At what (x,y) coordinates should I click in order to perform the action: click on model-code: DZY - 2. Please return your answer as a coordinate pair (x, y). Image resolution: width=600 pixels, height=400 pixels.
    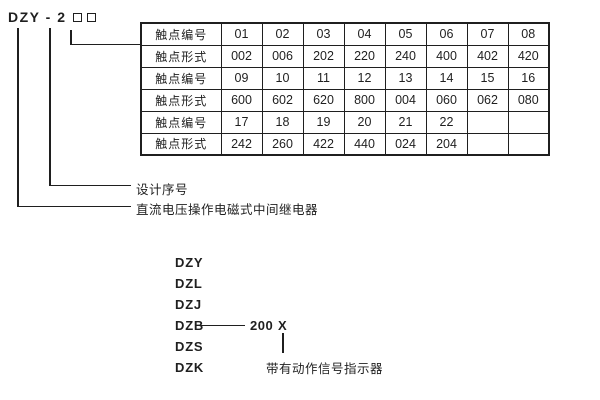
    Looking at the image, I should click on (52, 17).